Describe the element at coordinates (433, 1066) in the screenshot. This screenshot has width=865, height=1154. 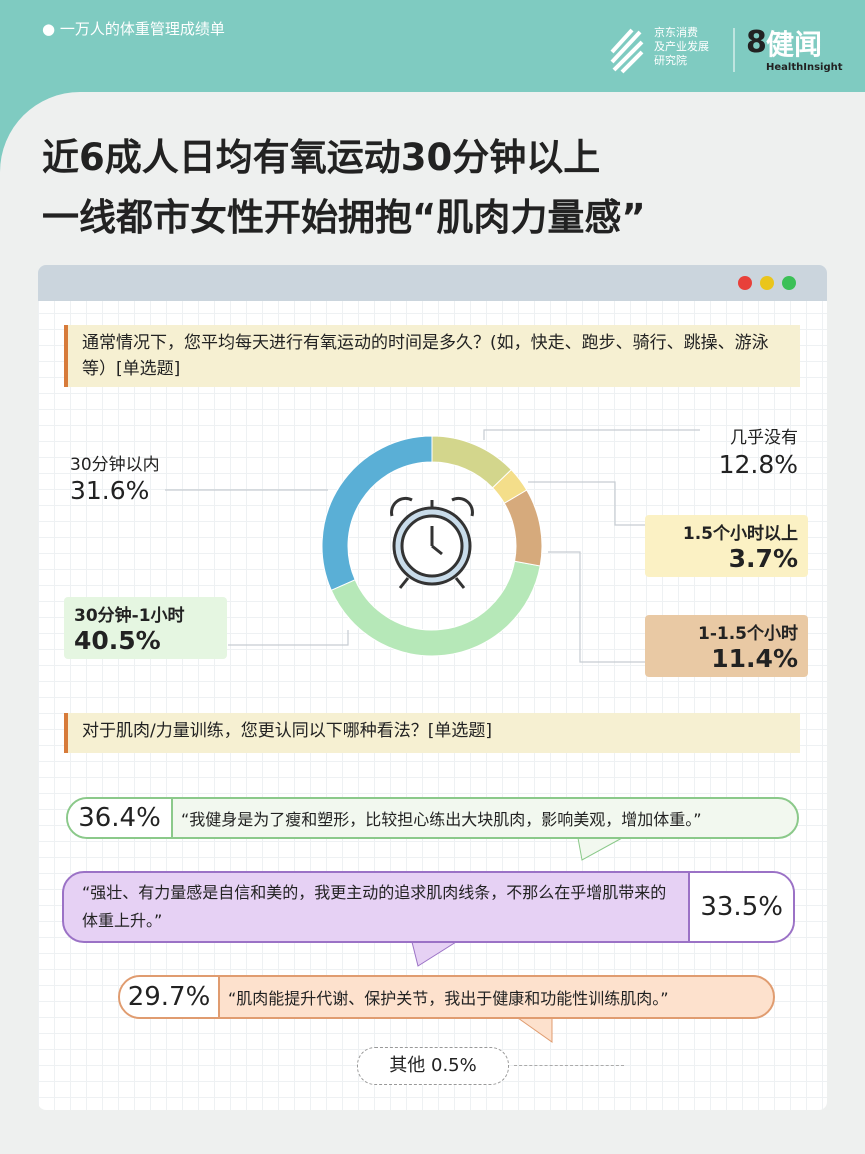
I see `other: 其他 0.5%` at that location.